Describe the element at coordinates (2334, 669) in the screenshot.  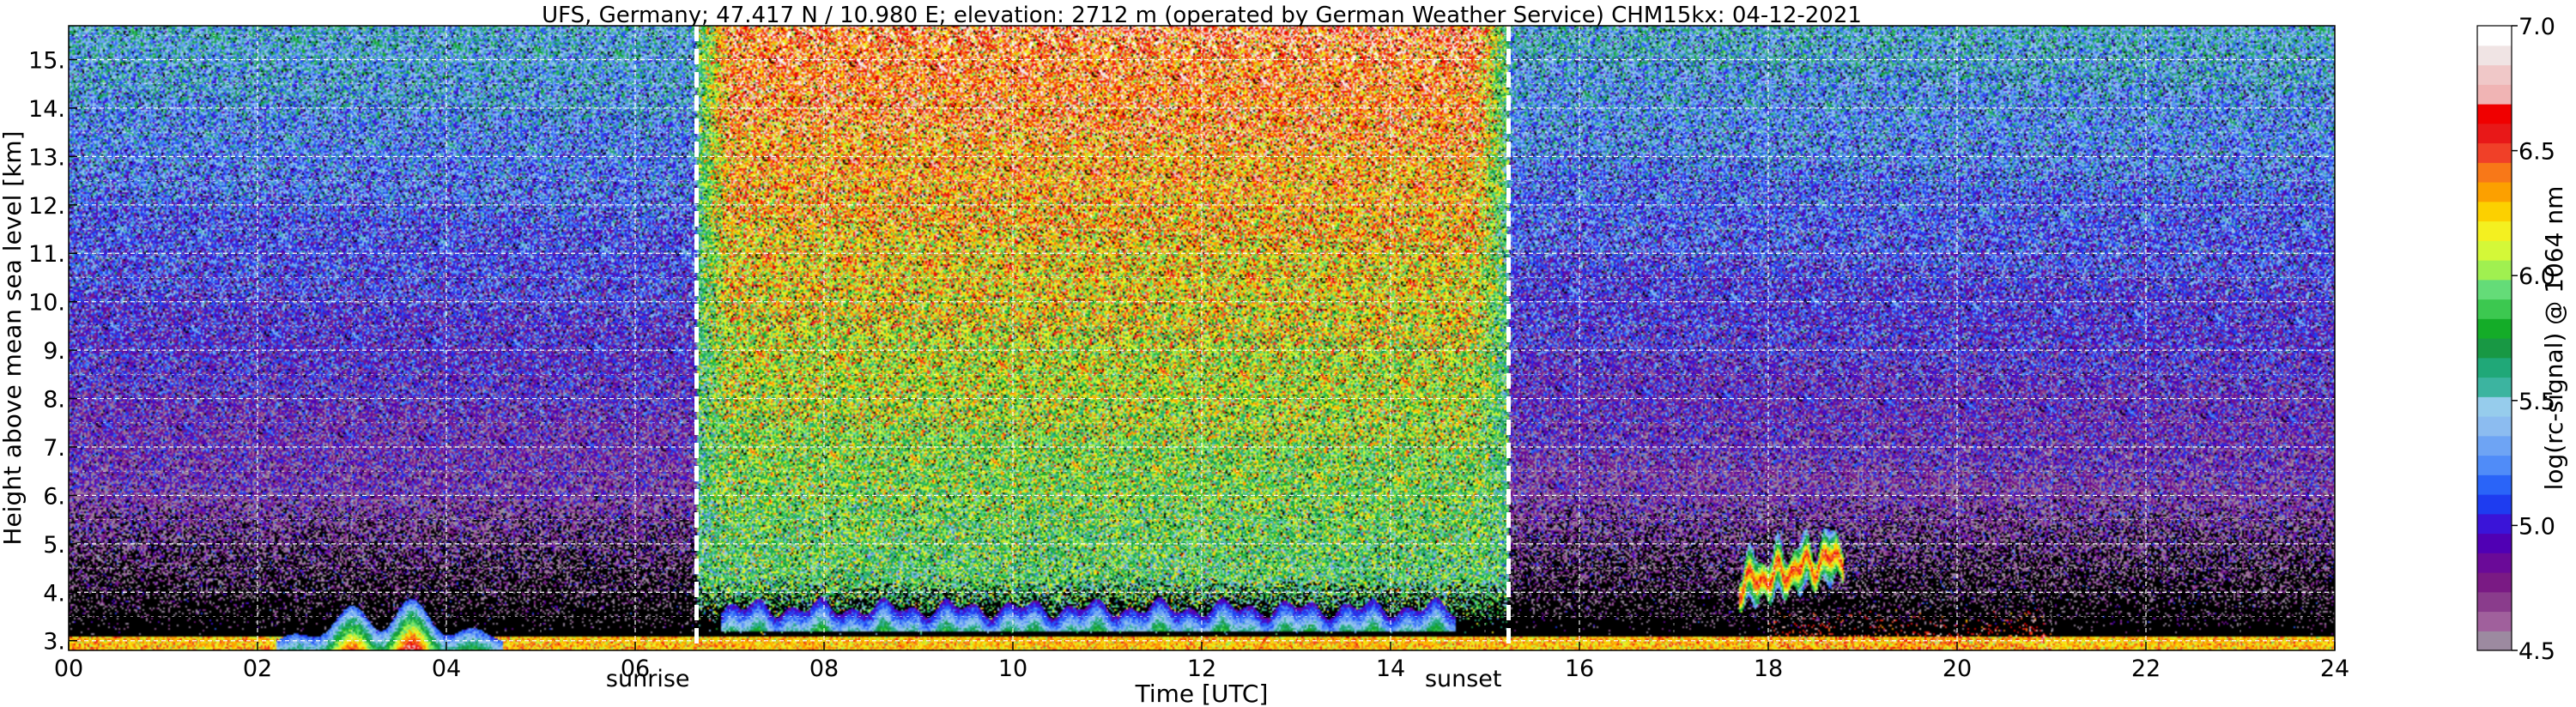
I see `x-tick-label: 24` at that location.